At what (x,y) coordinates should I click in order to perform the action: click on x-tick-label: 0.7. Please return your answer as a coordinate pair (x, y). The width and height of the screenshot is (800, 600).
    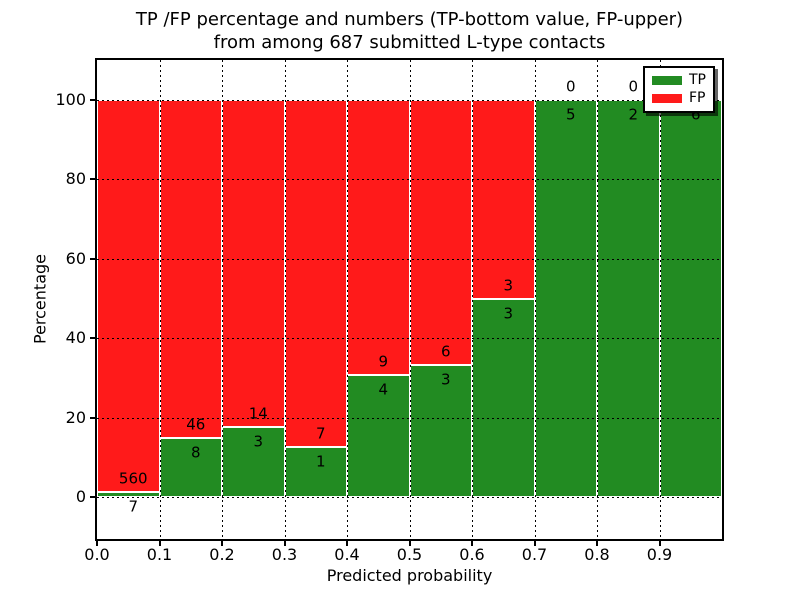
    Looking at the image, I should click on (534, 554).